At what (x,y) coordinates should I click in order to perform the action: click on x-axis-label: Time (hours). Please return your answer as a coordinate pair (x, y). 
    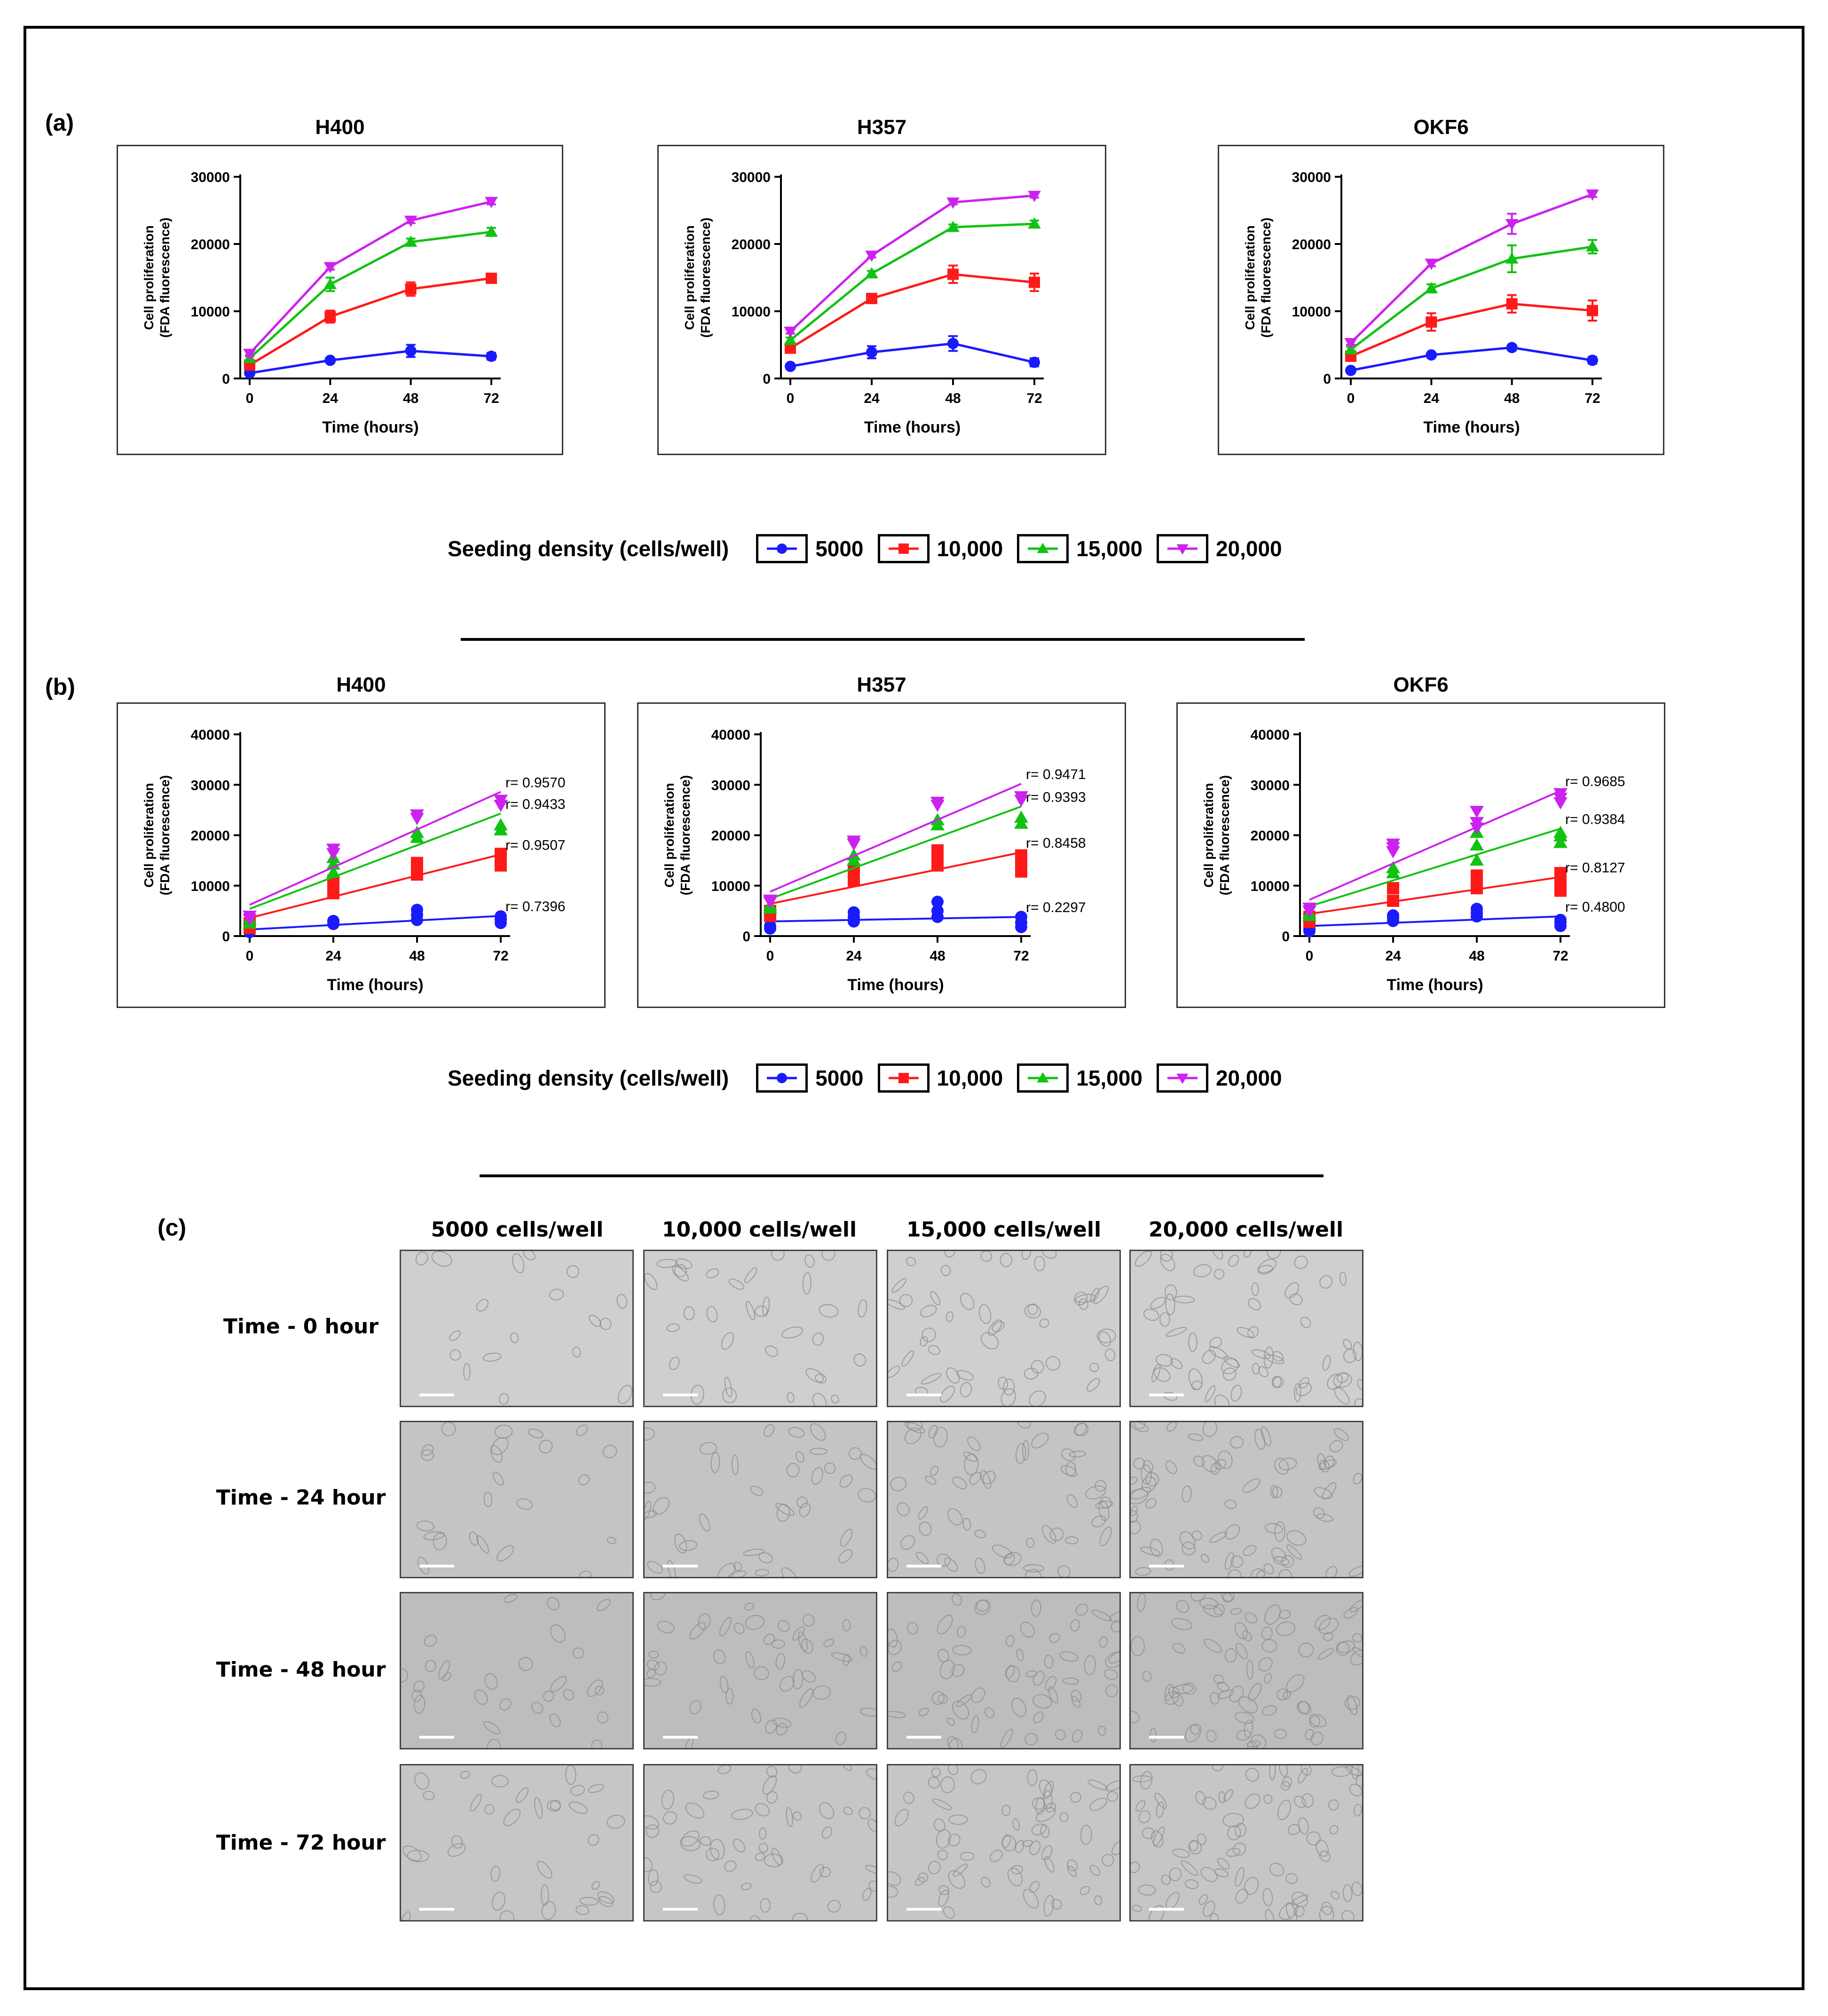
    Looking at the image, I should click on (370, 427).